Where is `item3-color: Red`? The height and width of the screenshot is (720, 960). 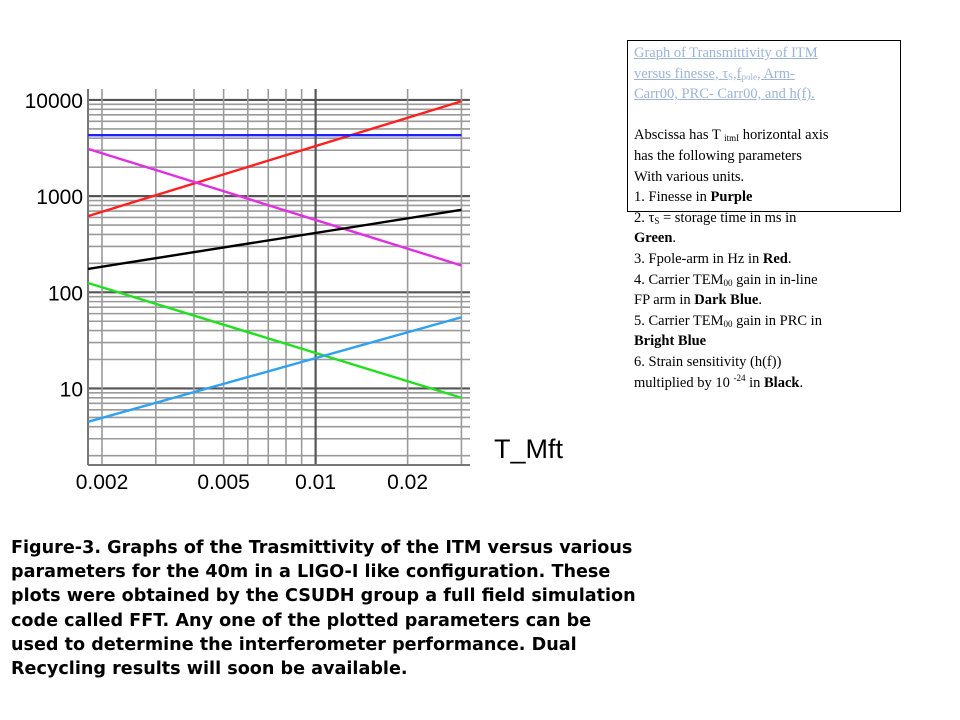
item3-color: Red is located at coordinates (775, 258).